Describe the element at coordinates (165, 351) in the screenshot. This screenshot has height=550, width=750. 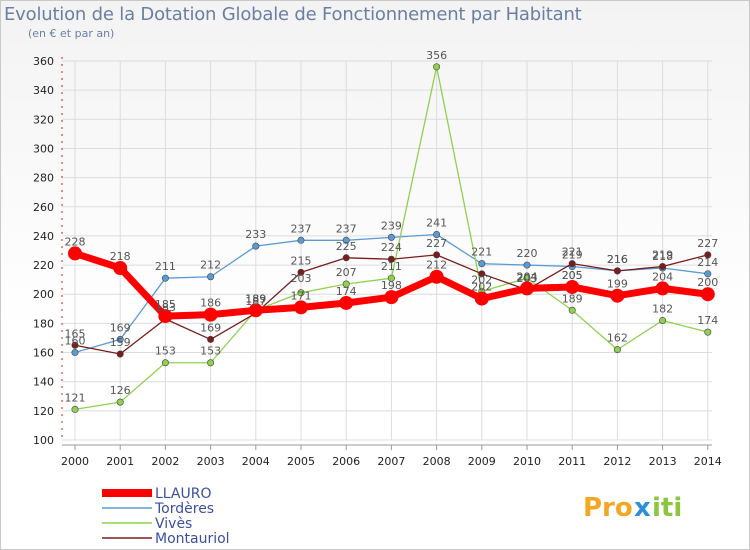
I see `data-label-vivs-2002: 153` at that location.